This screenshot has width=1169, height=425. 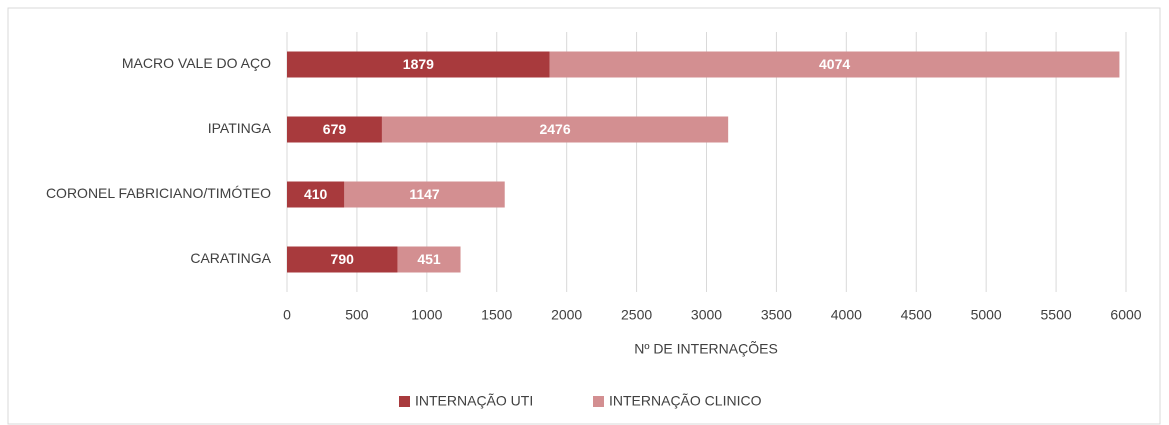 I want to click on data-label: 1879, so click(x=418, y=64).